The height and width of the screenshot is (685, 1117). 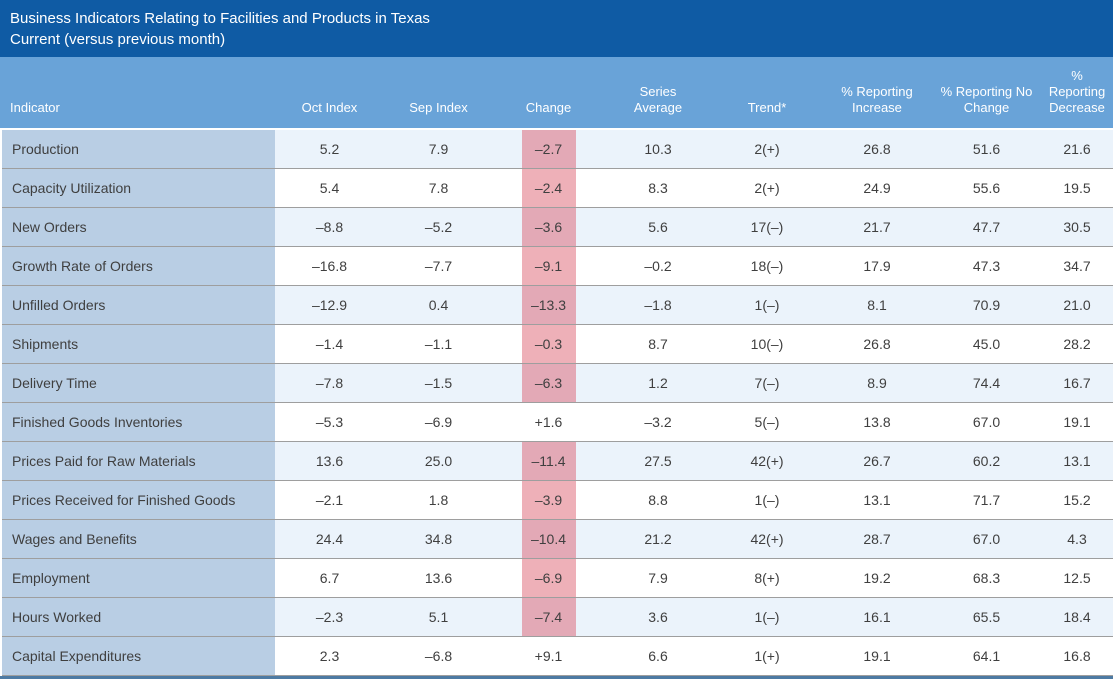 I want to click on cell-series-average: 27.5, so click(x=658, y=461).